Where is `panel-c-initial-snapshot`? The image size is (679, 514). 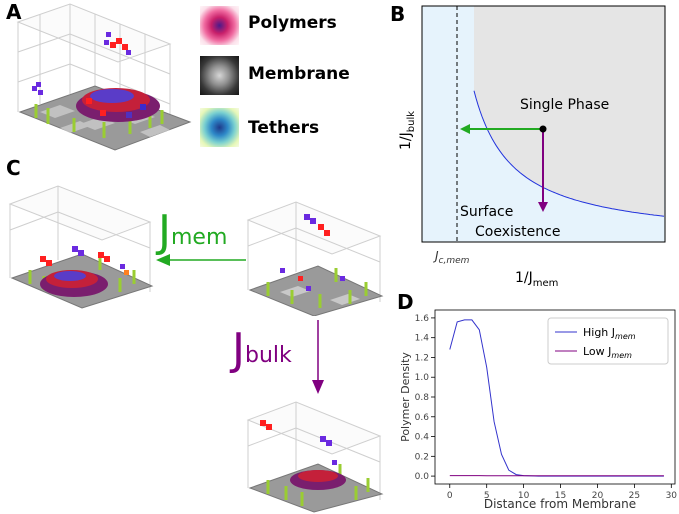 panel-c-initial-snapshot is located at coordinates (315, 258).